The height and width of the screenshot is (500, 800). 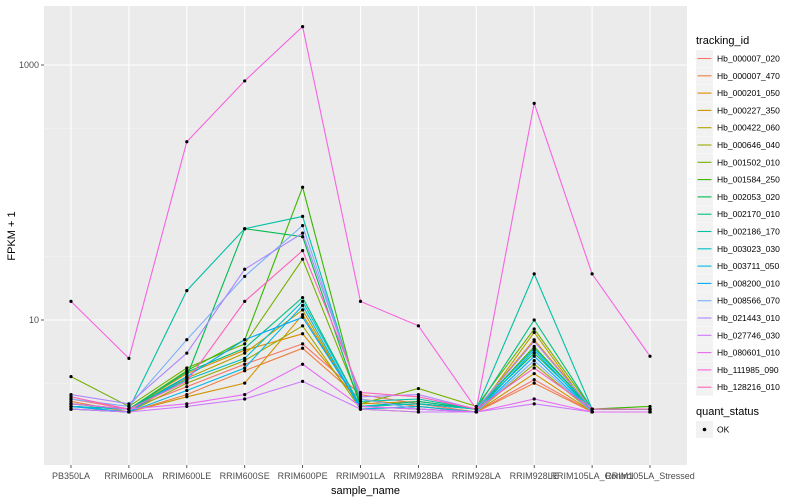 What do you see at coordinates (738, 128) in the screenshot?
I see `legend-item: Hb_000422_060` at bounding box center [738, 128].